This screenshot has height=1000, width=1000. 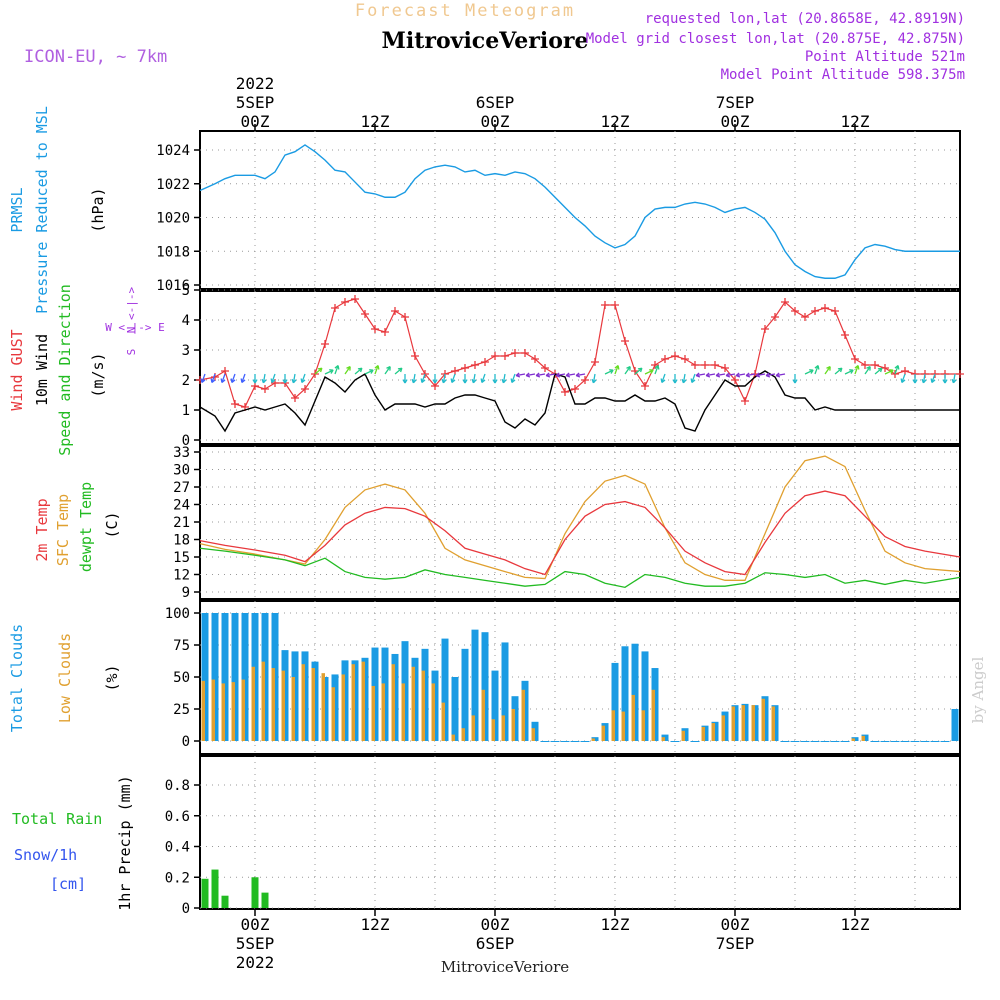 What do you see at coordinates (255, 943) in the screenshot?
I see `bottom-axis-label: 5SEP` at bounding box center [255, 943].